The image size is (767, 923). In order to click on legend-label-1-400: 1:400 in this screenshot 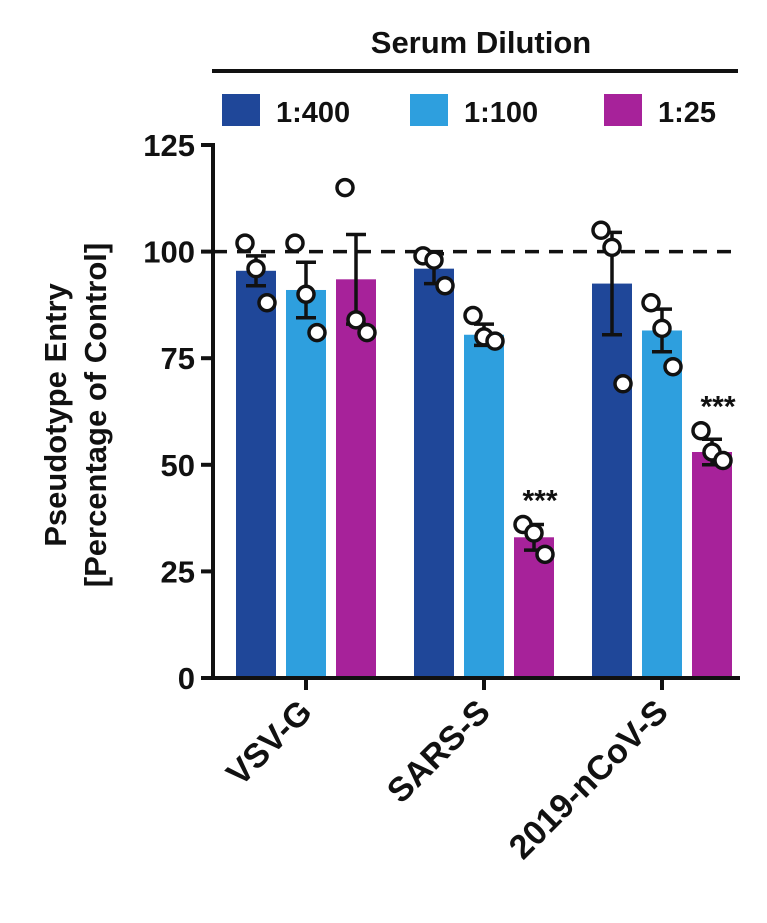, I will do `click(313, 113)`.